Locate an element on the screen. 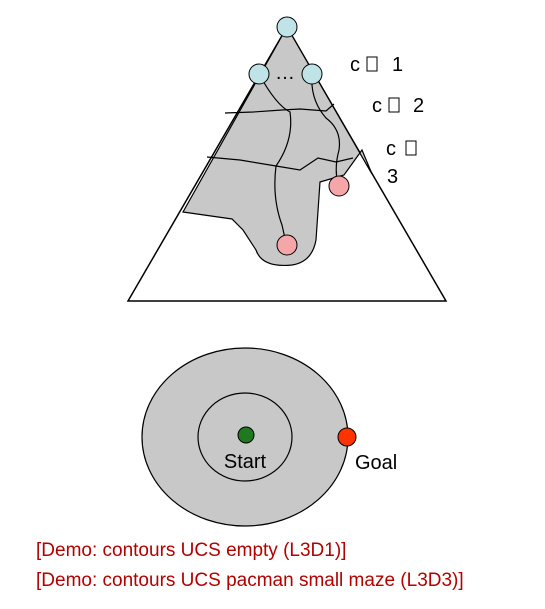  goal-node-bottom-icon is located at coordinates (287, 245).